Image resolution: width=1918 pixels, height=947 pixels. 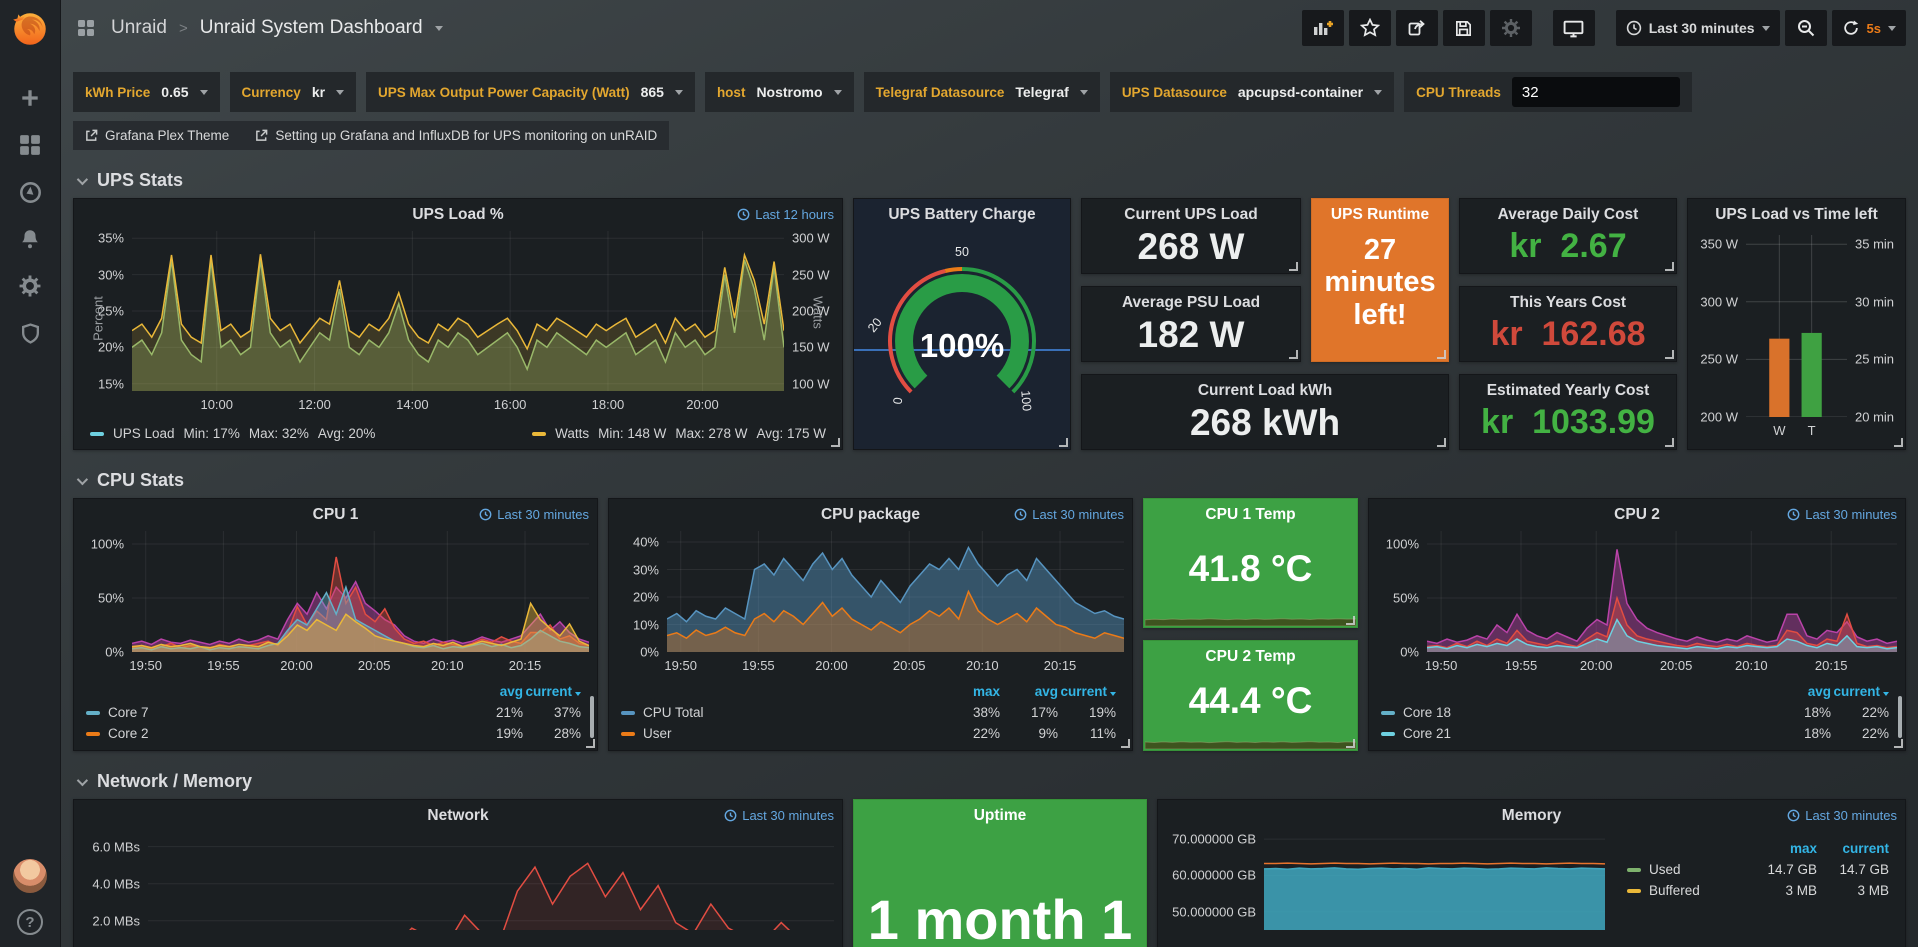 I want to click on breadcrumb-folder: Unraid, so click(x=139, y=27).